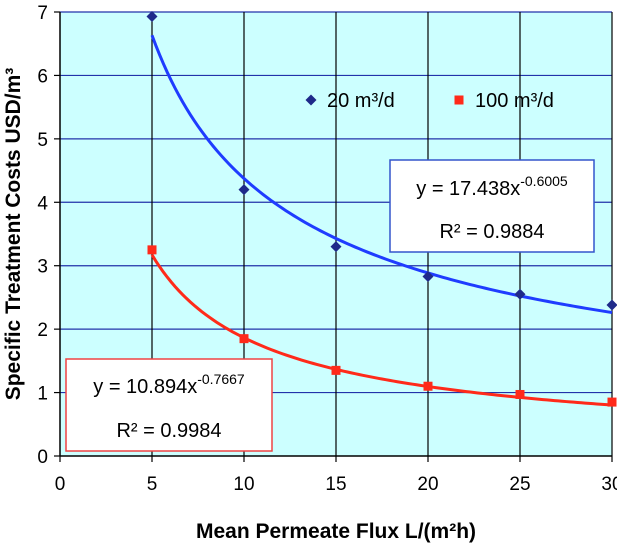 This screenshot has height=552, width=617. What do you see at coordinates (243, 484) in the screenshot?
I see `x-tick-label-10: 10` at bounding box center [243, 484].